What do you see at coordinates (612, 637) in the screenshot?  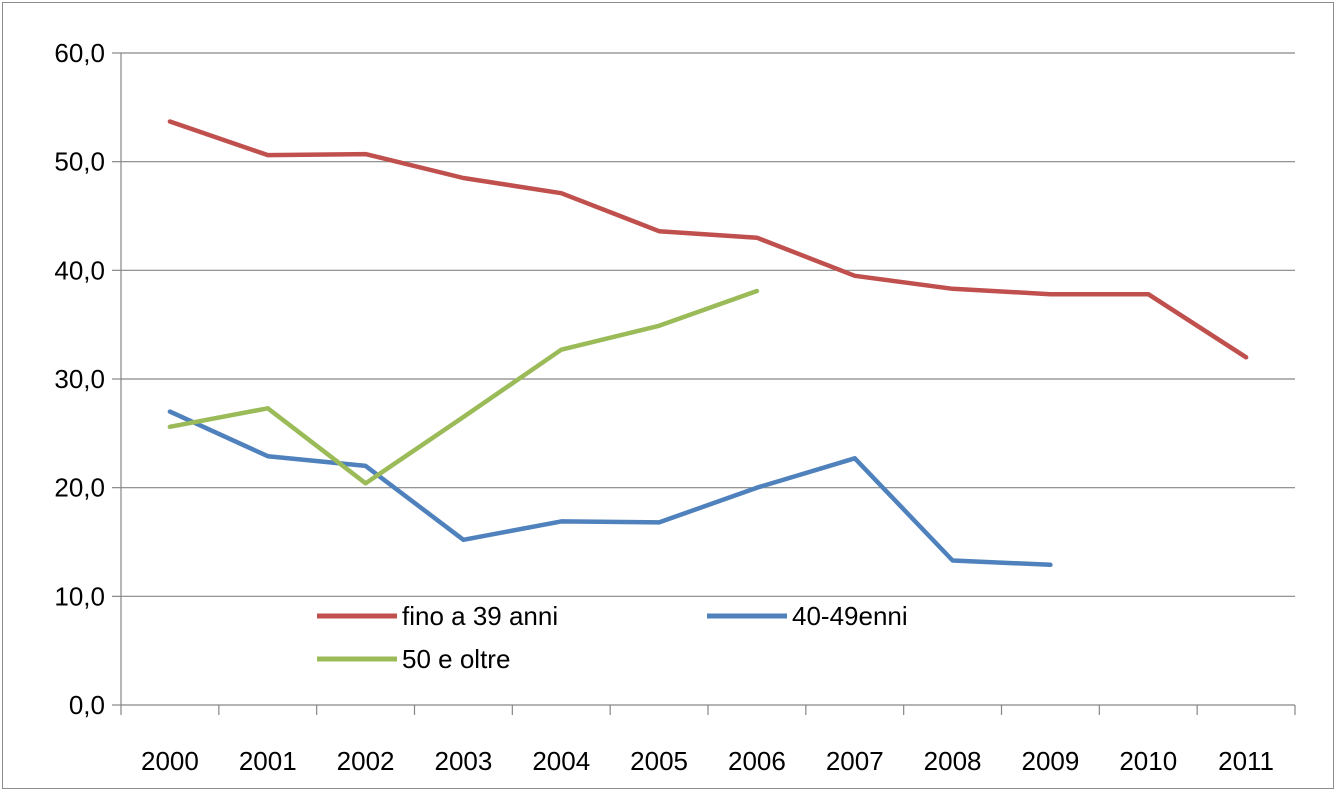 I see `legend: fino a 39 anni 40-49enni 50 e oltre` at bounding box center [612, 637].